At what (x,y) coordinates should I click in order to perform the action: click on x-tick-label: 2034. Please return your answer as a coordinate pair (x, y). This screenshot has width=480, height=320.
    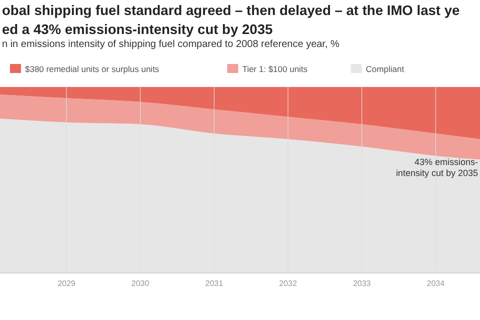
    Looking at the image, I should click on (436, 283).